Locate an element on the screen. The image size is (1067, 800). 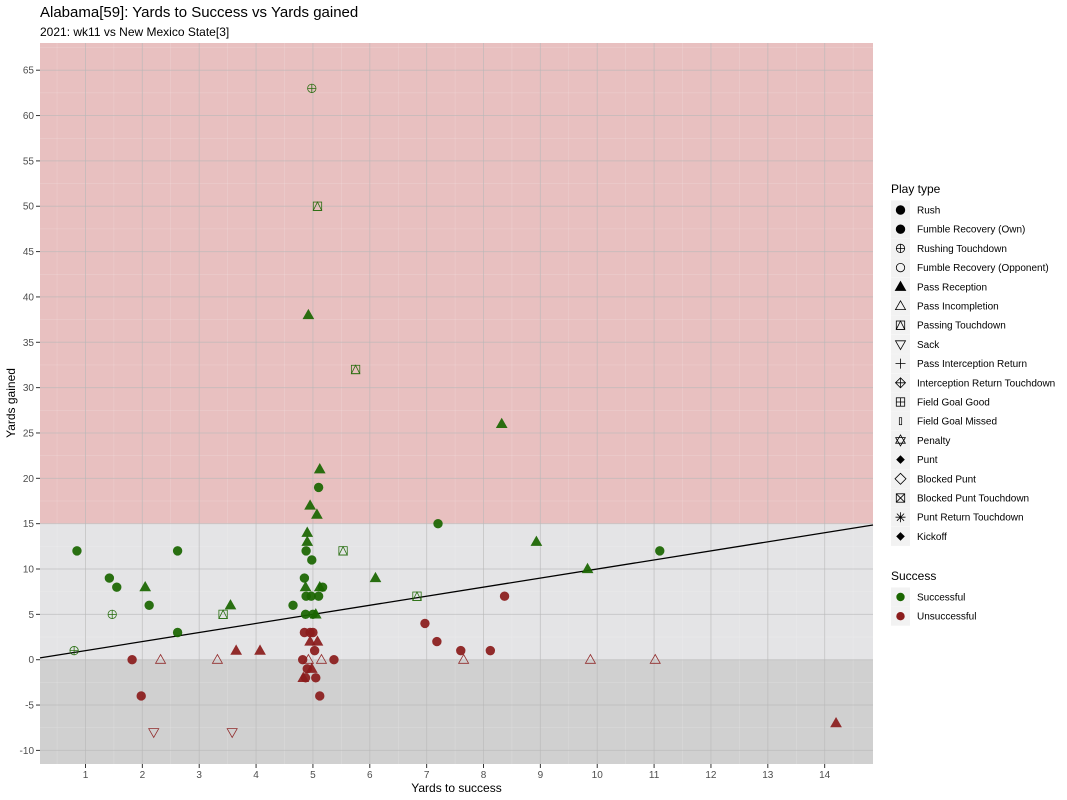
x-tick-label: 6 is located at coordinates (370, 775).